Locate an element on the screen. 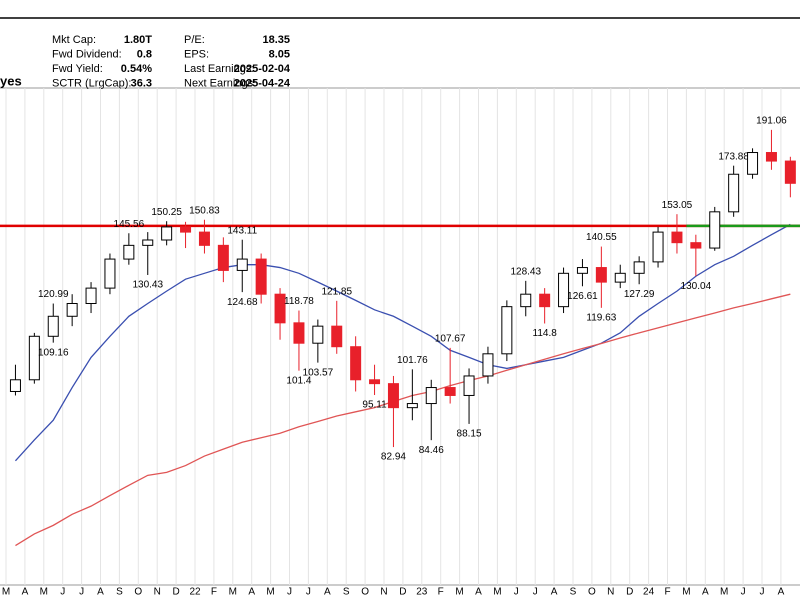  price-annotation: 150.25 is located at coordinates (166, 212).